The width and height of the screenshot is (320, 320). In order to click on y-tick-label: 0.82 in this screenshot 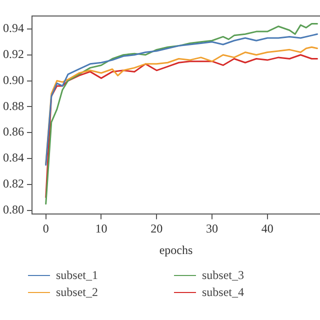, I will do `click(13, 183)`.